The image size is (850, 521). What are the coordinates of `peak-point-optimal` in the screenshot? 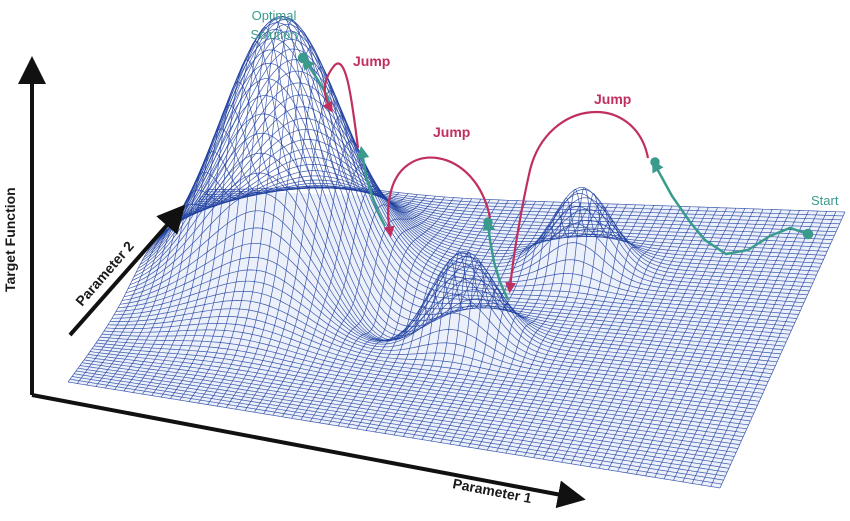 It's located at (303, 58).